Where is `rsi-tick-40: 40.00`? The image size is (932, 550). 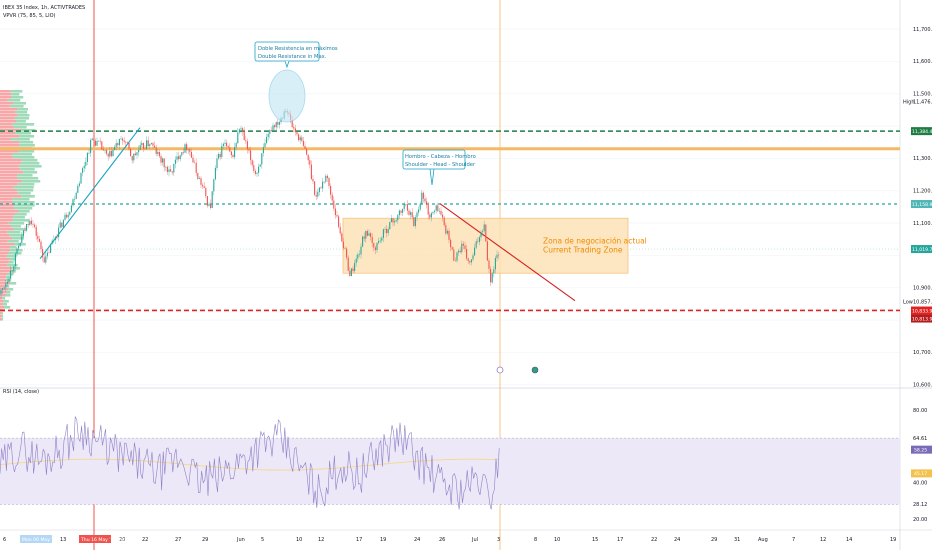
rsi-tick-40: 40.00 is located at coordinates (920, 484).